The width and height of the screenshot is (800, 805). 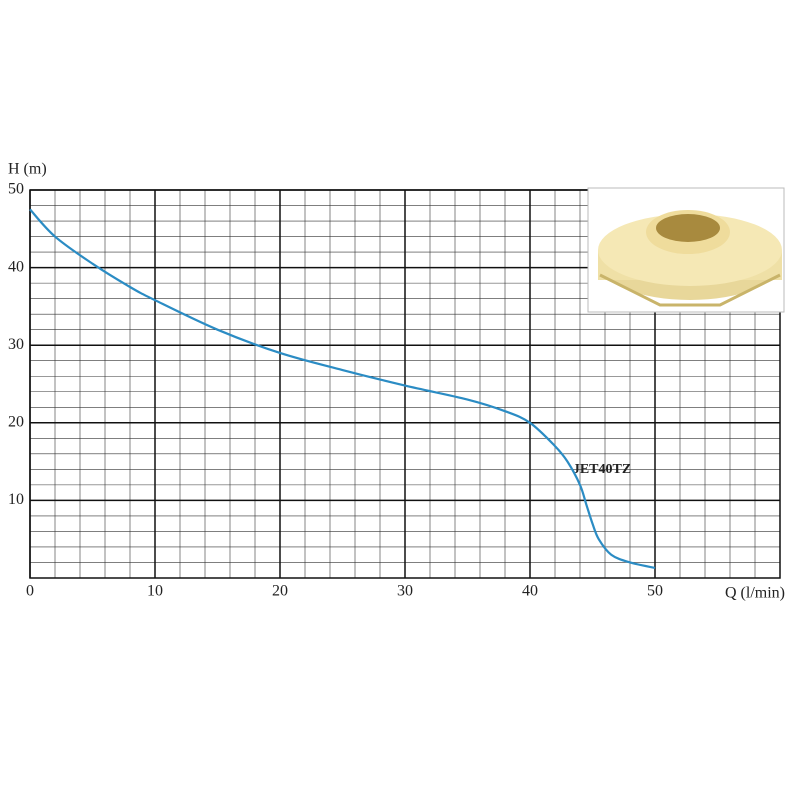 What do you see at coordinates (16, 344) in the screenshot?
I see `y-tick-label: 30` at bounding box center [16, 344].